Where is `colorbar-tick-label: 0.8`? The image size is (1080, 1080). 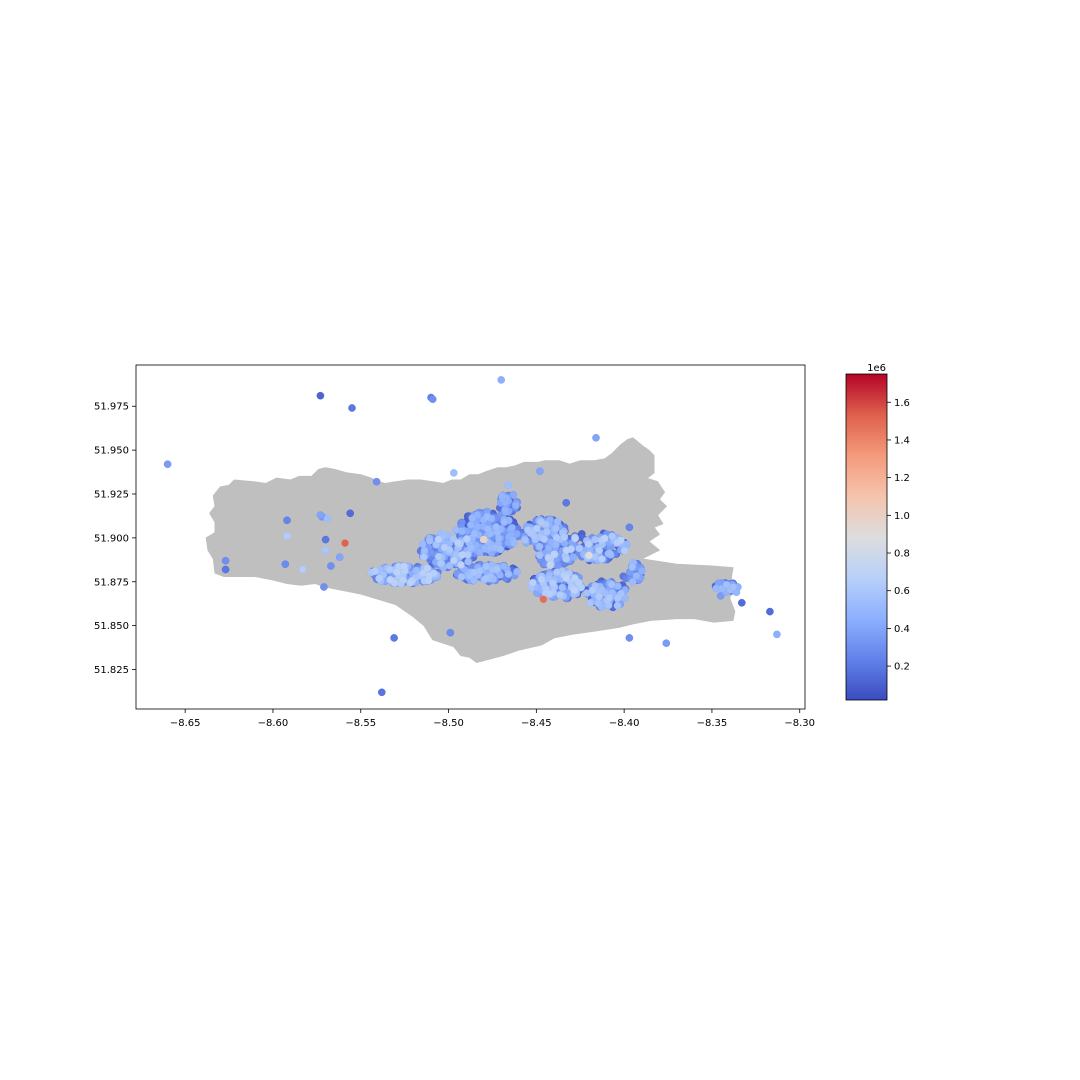
colorbar-tick-label: 0.8 is located at coordinates (902, 554).